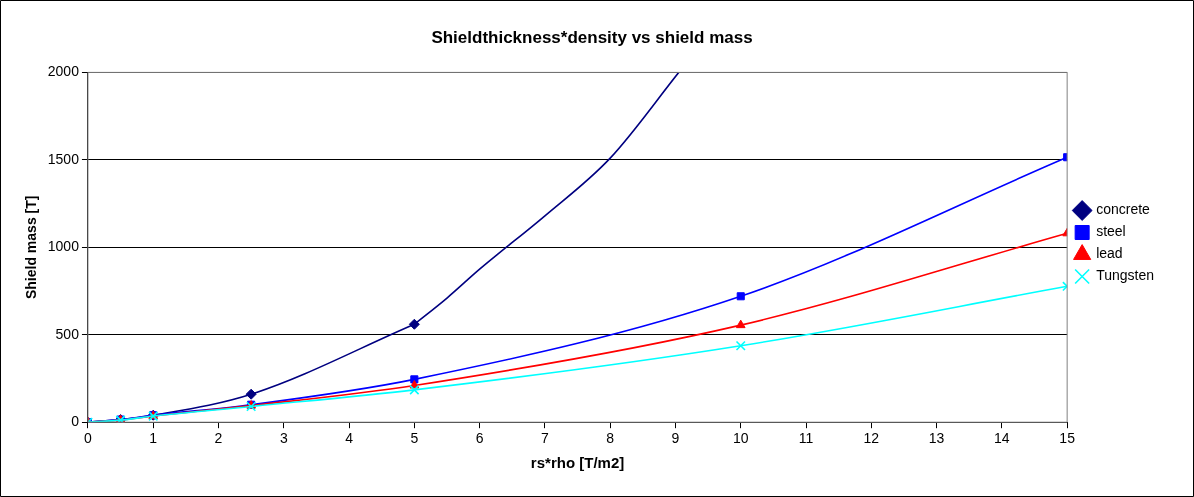 The height and width of the screenshot is (497, 1194). Describe the element at coordinates (1067, 438) in the screenshot. I see `x-tick-label: 15` at that location.